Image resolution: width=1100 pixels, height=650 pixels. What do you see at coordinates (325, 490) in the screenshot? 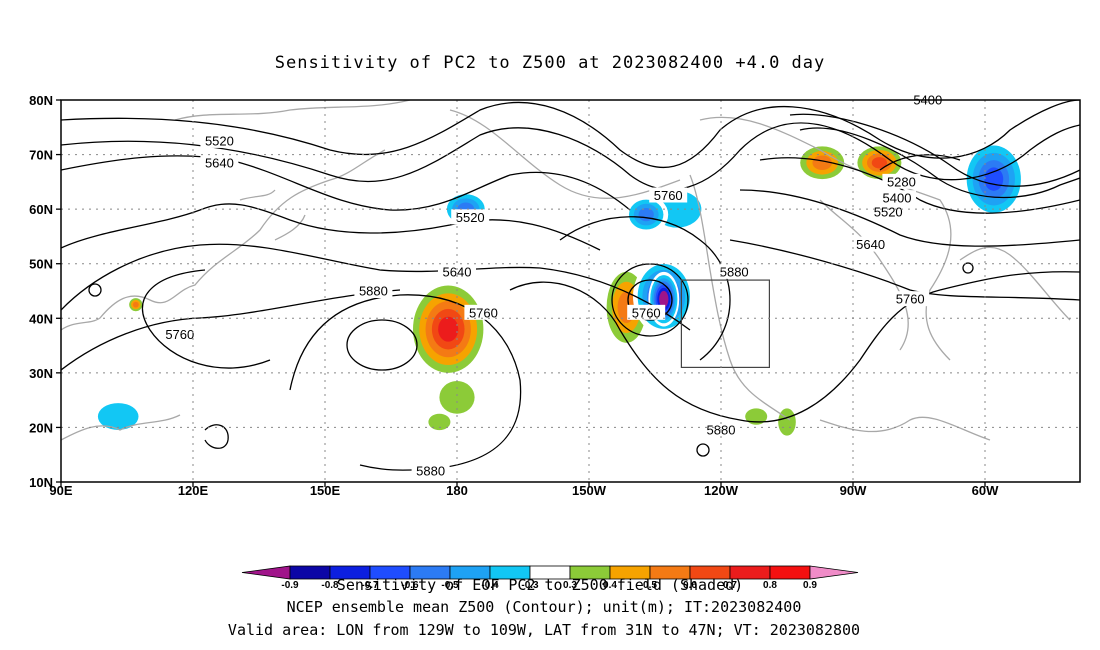
I see `lon-tick-label: 150E` at bounding box center [325, 490].